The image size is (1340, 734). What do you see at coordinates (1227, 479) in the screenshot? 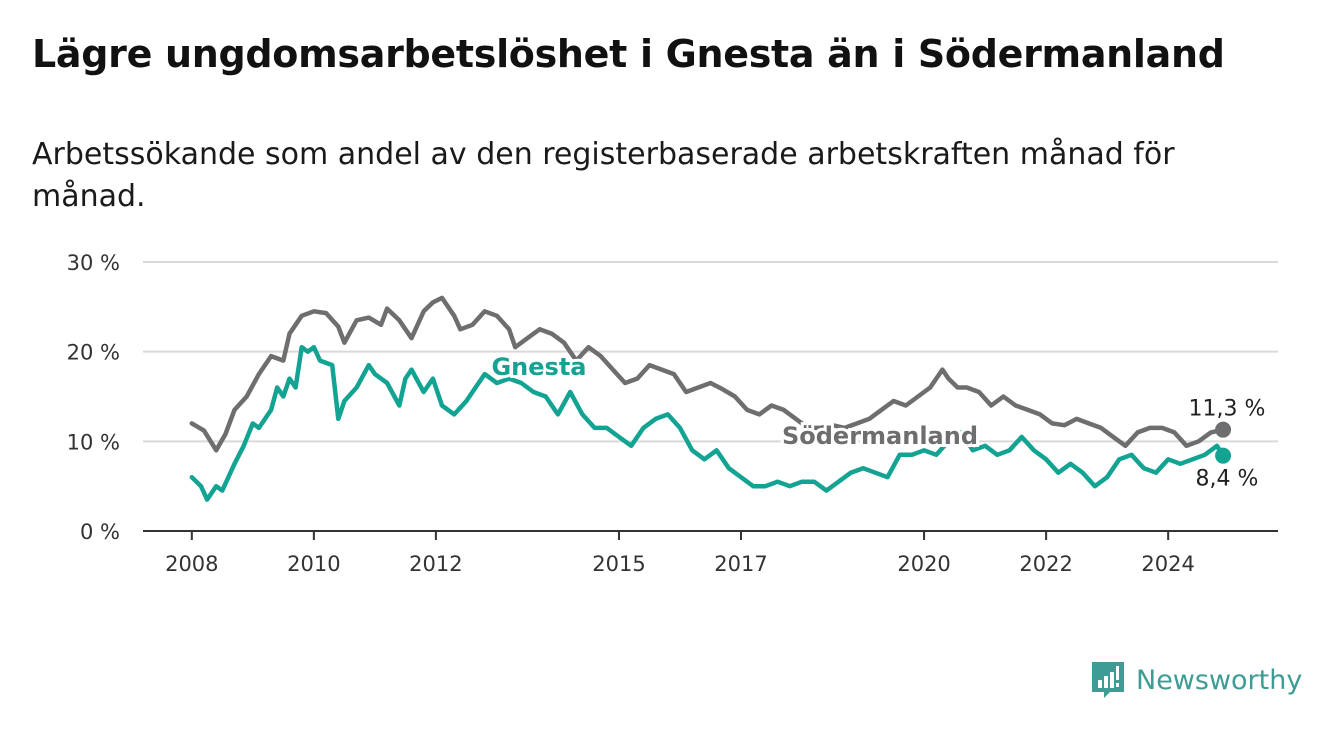
I see `end-label-gnesta: 8,4 %` at bounding box center [1227, 479].